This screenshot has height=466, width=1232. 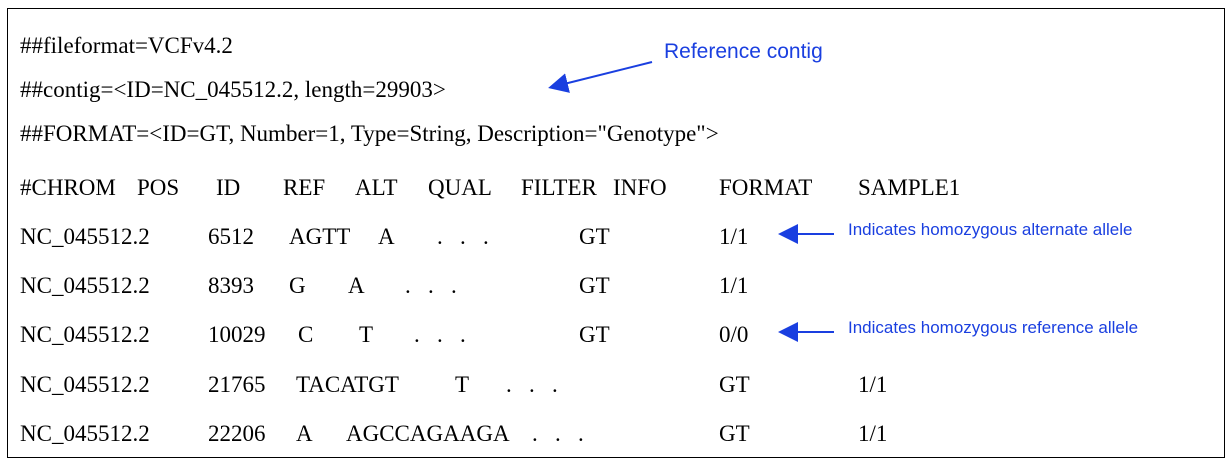 I want to click on row-ref: TACATGT, so click(x=347, y=384).